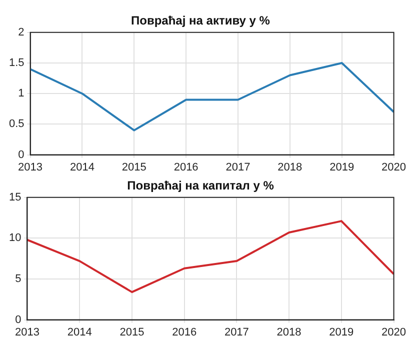 Image resolution: width=409 pixels, height=349 pixels. I want to click on y-tick-label: 0.5, so click(16, 124).